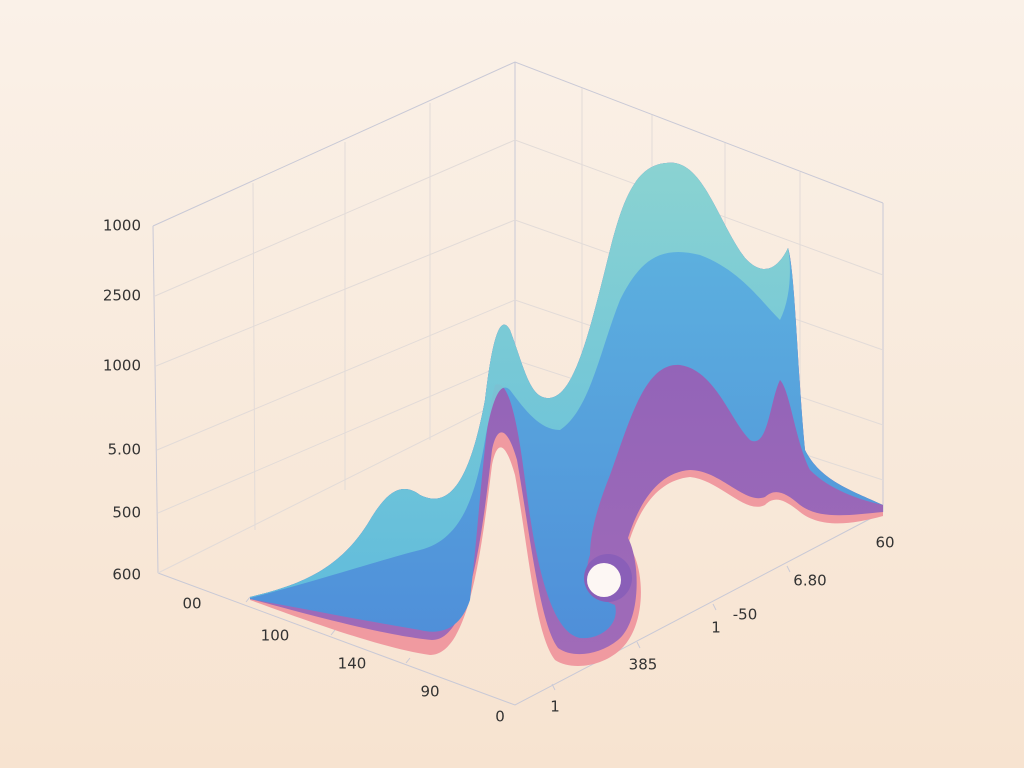  Describe the element at coordinates (126, 513) in the screenshot. I see `z-tick-label: 500` at that location.